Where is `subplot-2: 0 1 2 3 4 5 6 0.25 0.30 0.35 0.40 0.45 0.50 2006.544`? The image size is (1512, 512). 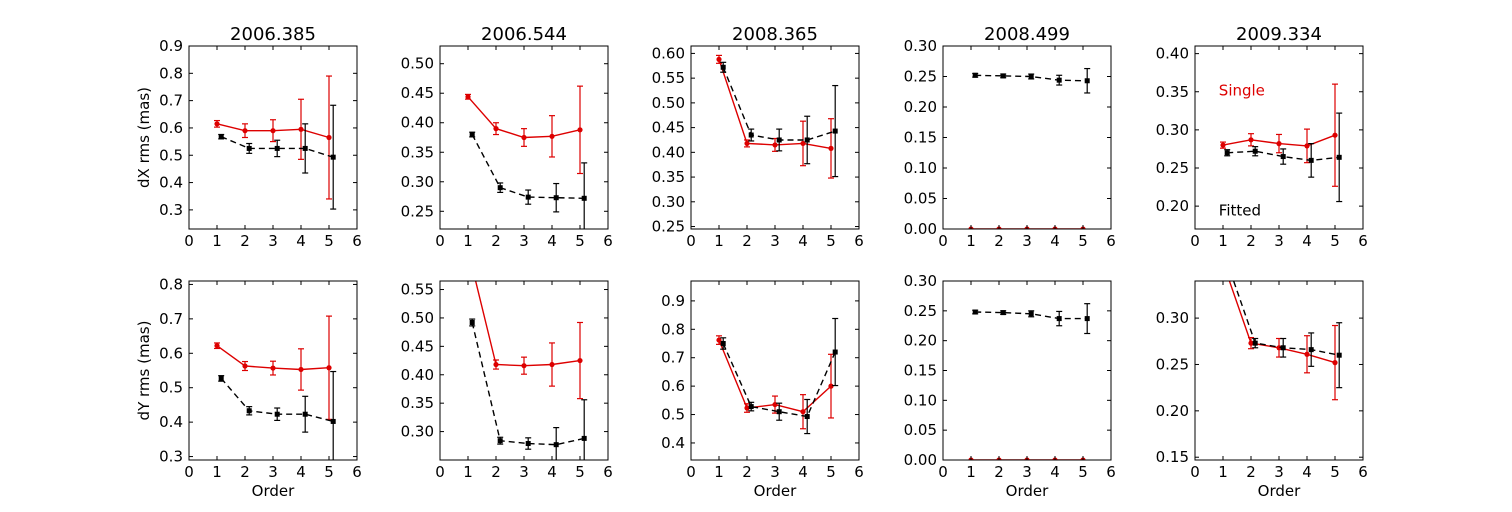
subplot-2: 0 1 2 3 4 5 6 0.25 0.30 0.35 0.40 0.45 0.50 2006.544 is located at coordinates (507, 137).